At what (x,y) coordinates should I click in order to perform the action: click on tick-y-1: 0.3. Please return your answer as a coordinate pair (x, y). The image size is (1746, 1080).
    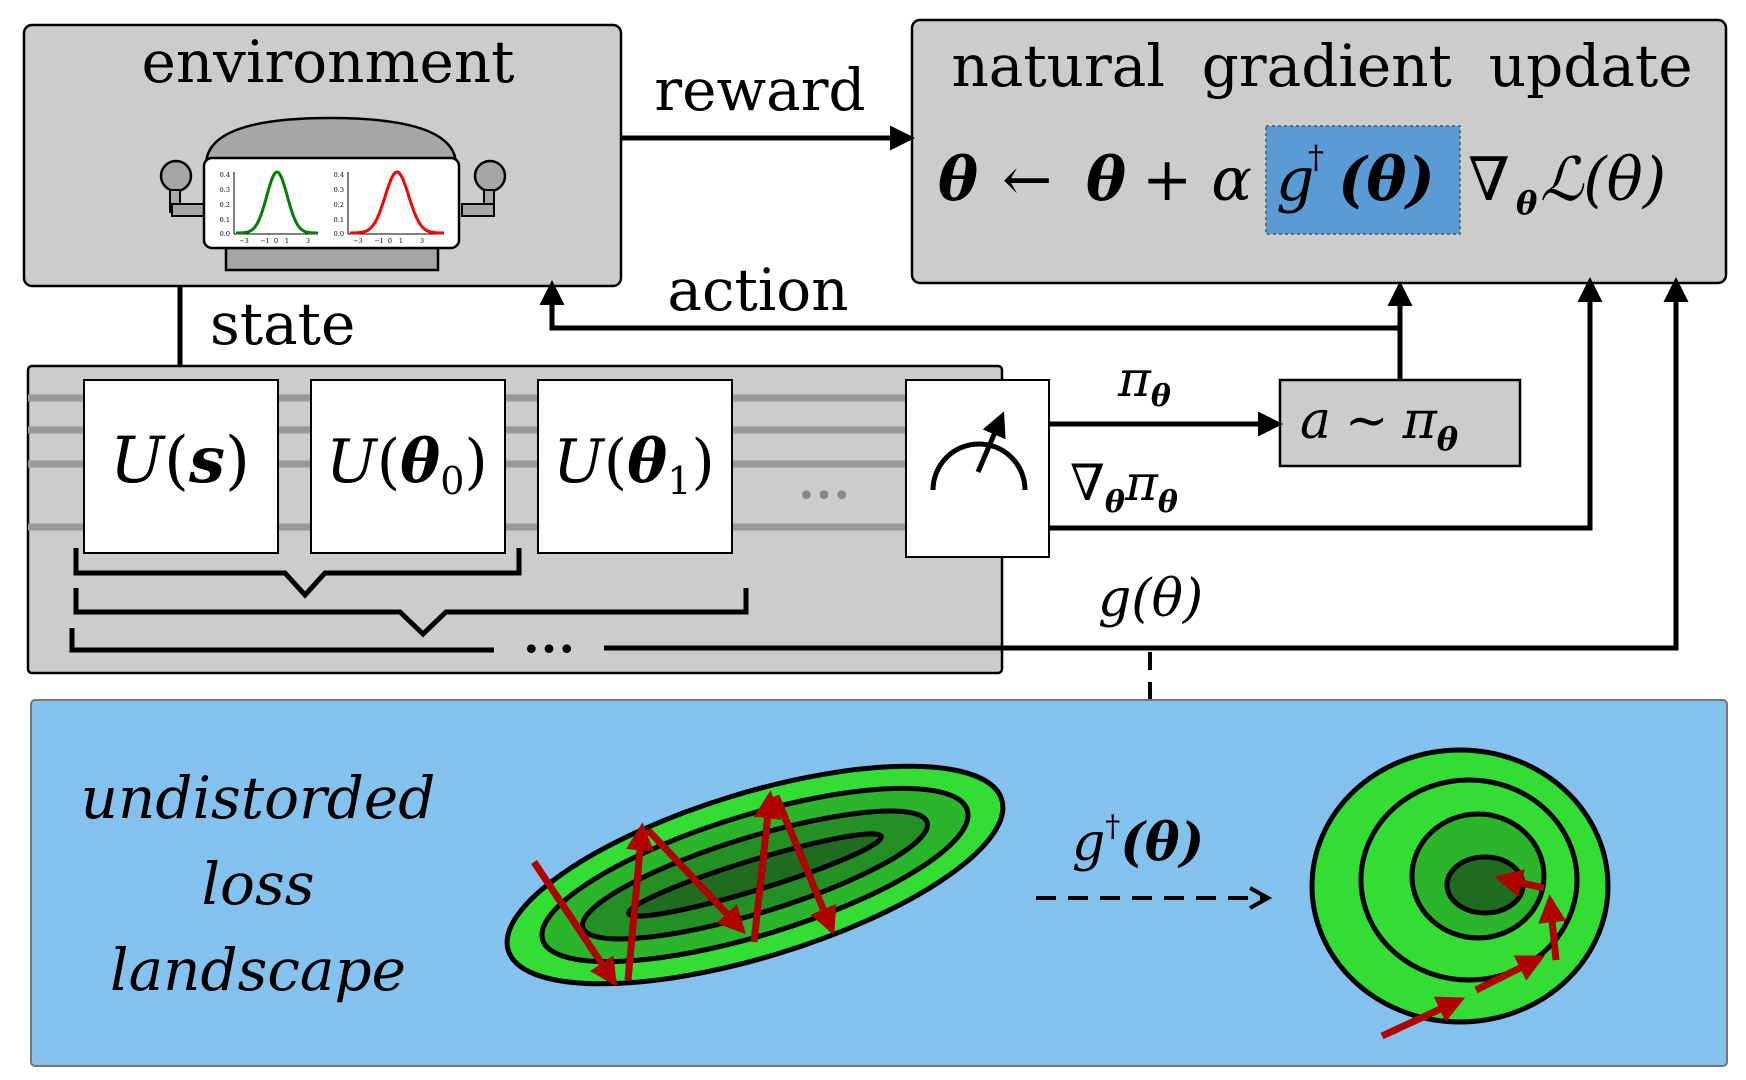
    Looking at the image, I should click on (225, 190).